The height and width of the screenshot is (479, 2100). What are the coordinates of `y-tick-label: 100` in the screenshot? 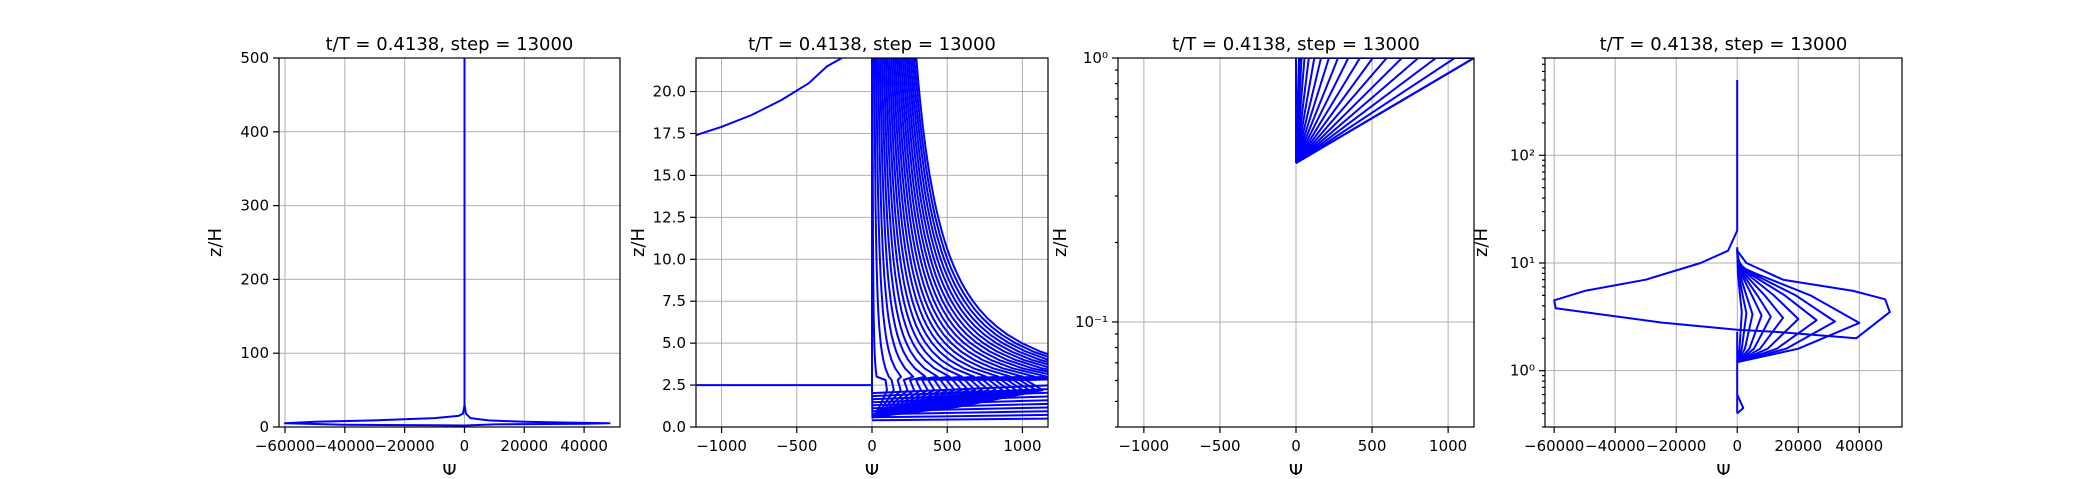 It's located at (254, 353).